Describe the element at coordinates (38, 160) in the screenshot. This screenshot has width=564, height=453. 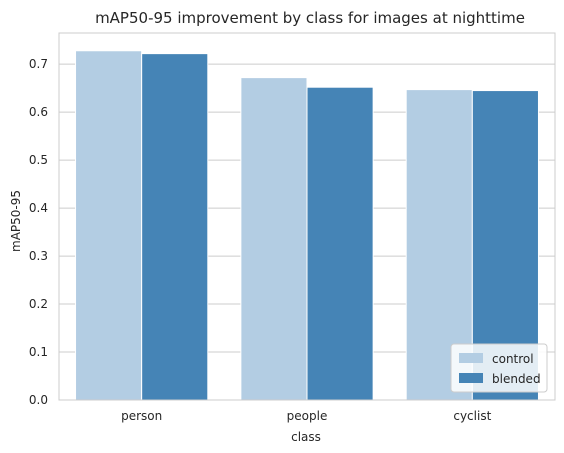
I see `y-tick-label: 0.5` at that location.